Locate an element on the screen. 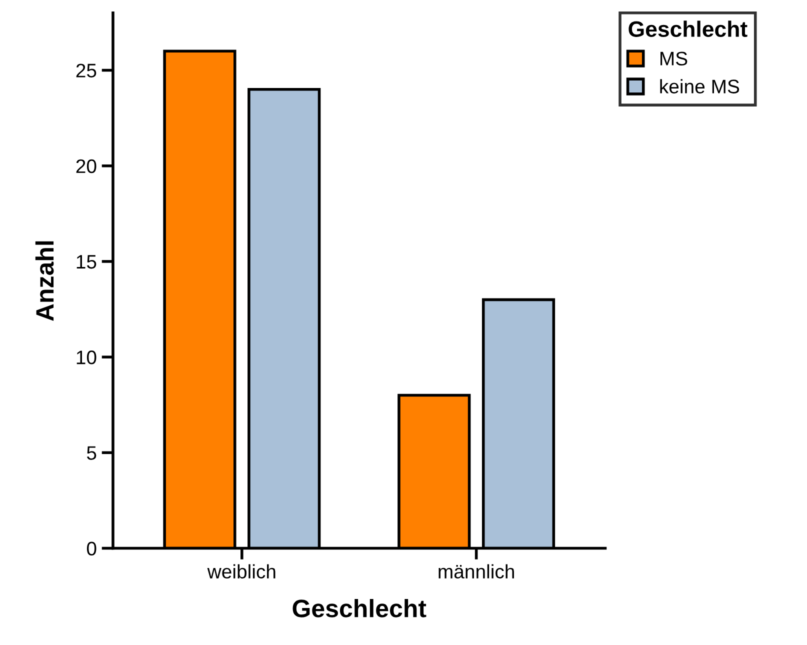 Image resolution: width=807 pixels, height=645 pixels. legend-title: Geschlecht is located at coordinates (688, 28).